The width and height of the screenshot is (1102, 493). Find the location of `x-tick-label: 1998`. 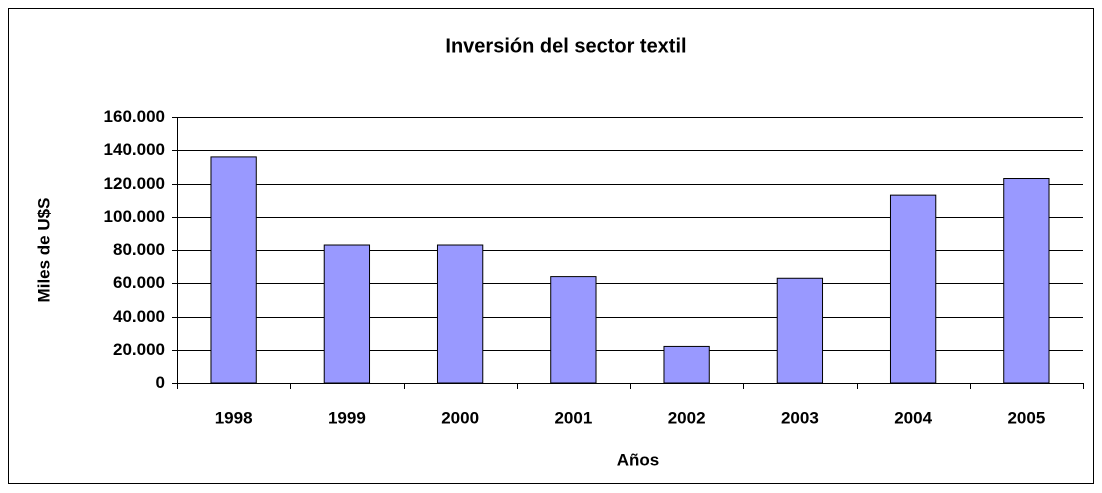

x-tick-label: 1998 is located at coordinates (234, 417).